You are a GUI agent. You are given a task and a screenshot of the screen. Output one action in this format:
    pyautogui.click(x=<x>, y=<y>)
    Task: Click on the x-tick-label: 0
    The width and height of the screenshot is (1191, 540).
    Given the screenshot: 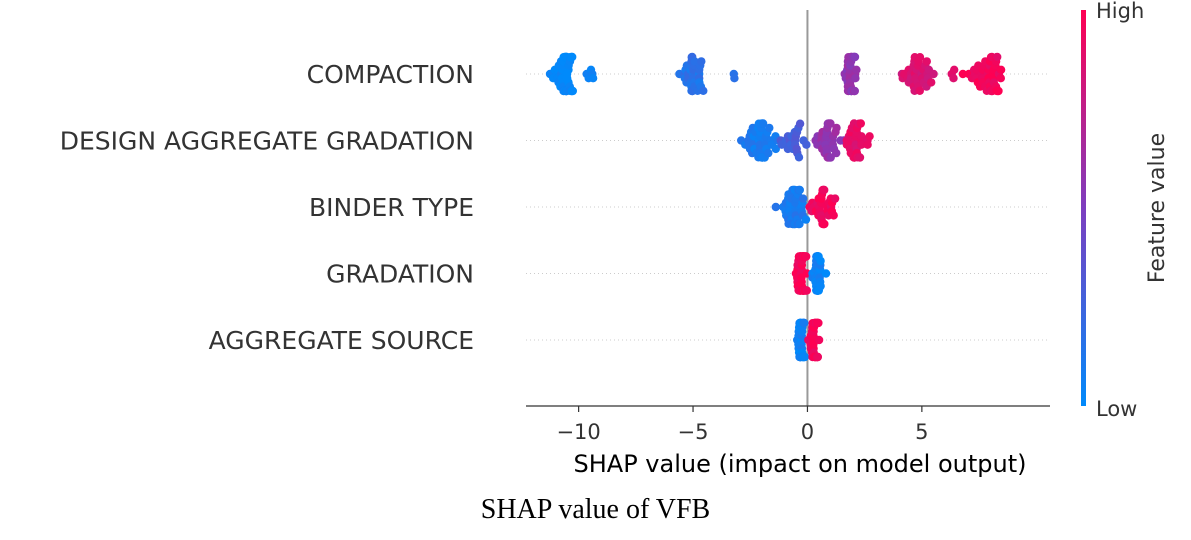 What is the action you would take?
    pyautogui.click(x=807, y=432)
    